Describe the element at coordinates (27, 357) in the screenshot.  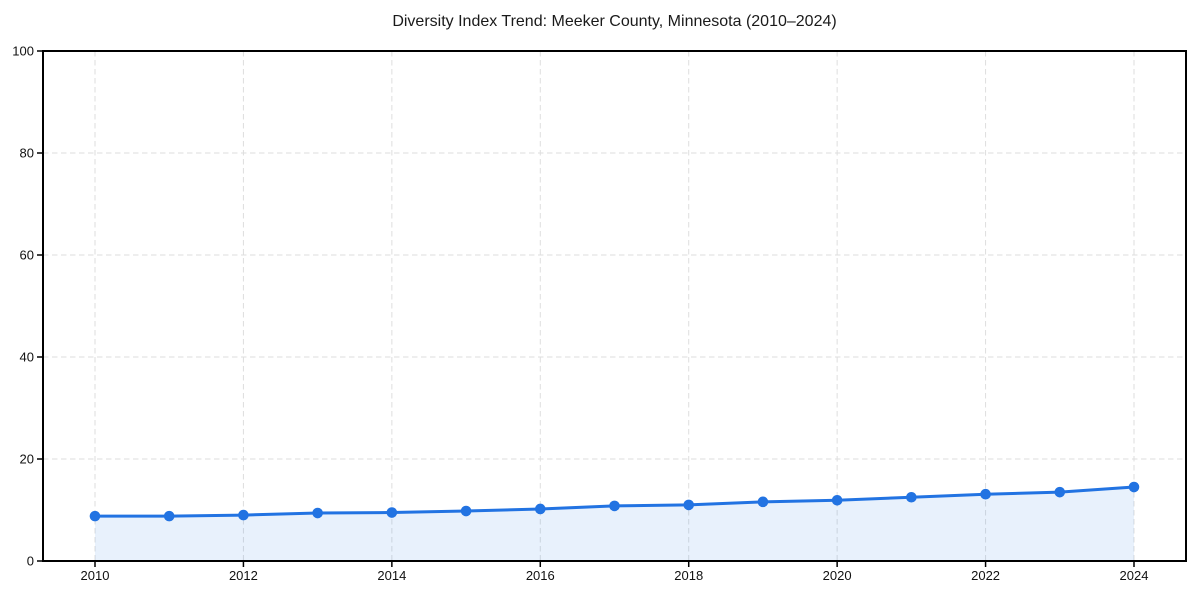
I see `y-axis-tick-label: 40` at that location.